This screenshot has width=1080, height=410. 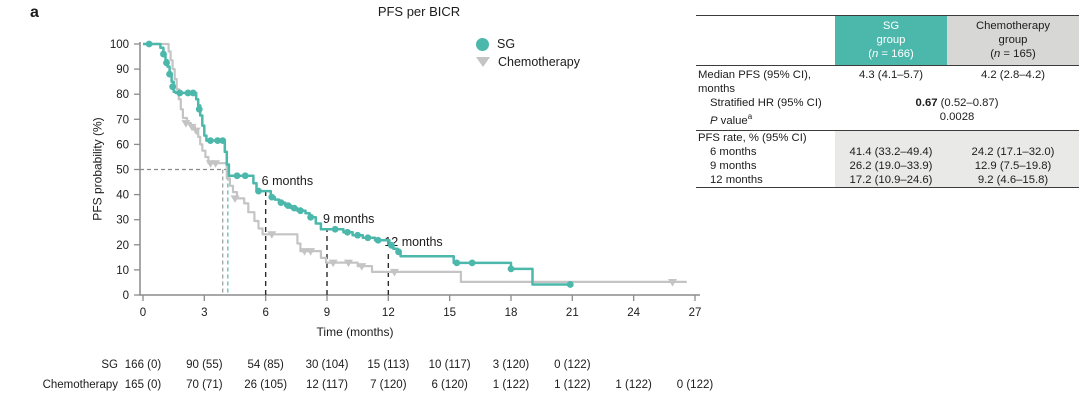 What do you see at coordinates (109, 365) in the screenshot?
I see `risk-row-label: SG` at bounding box center [109, 365].